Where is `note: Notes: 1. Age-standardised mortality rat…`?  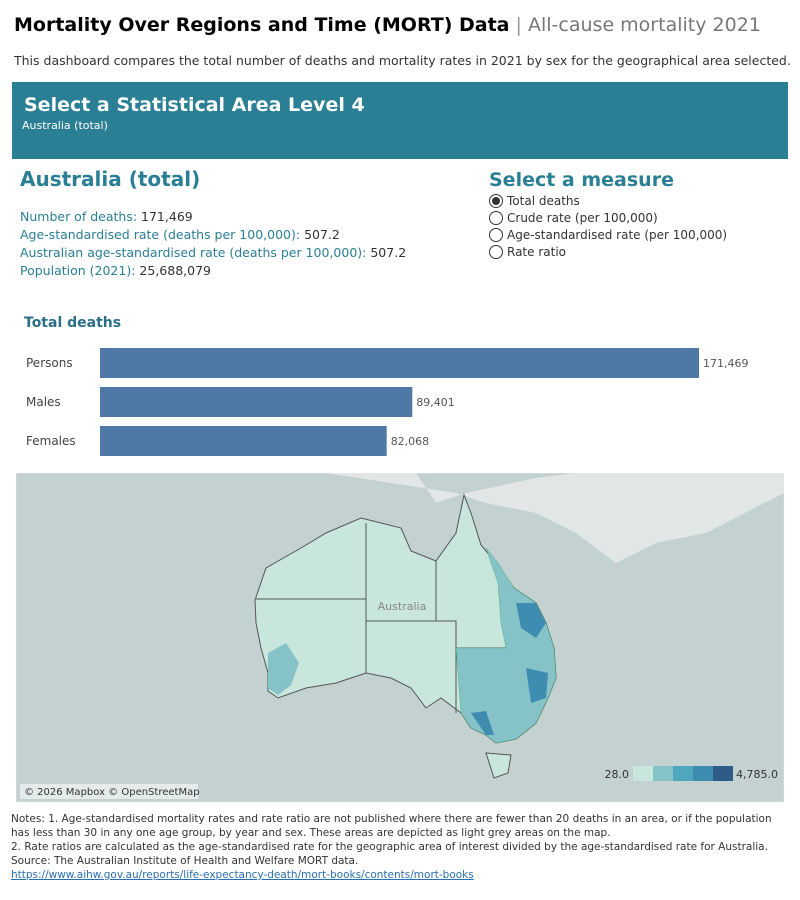
note: Notes: 1. Age-standardised mortality rat… is located at coordinates (391, 826).